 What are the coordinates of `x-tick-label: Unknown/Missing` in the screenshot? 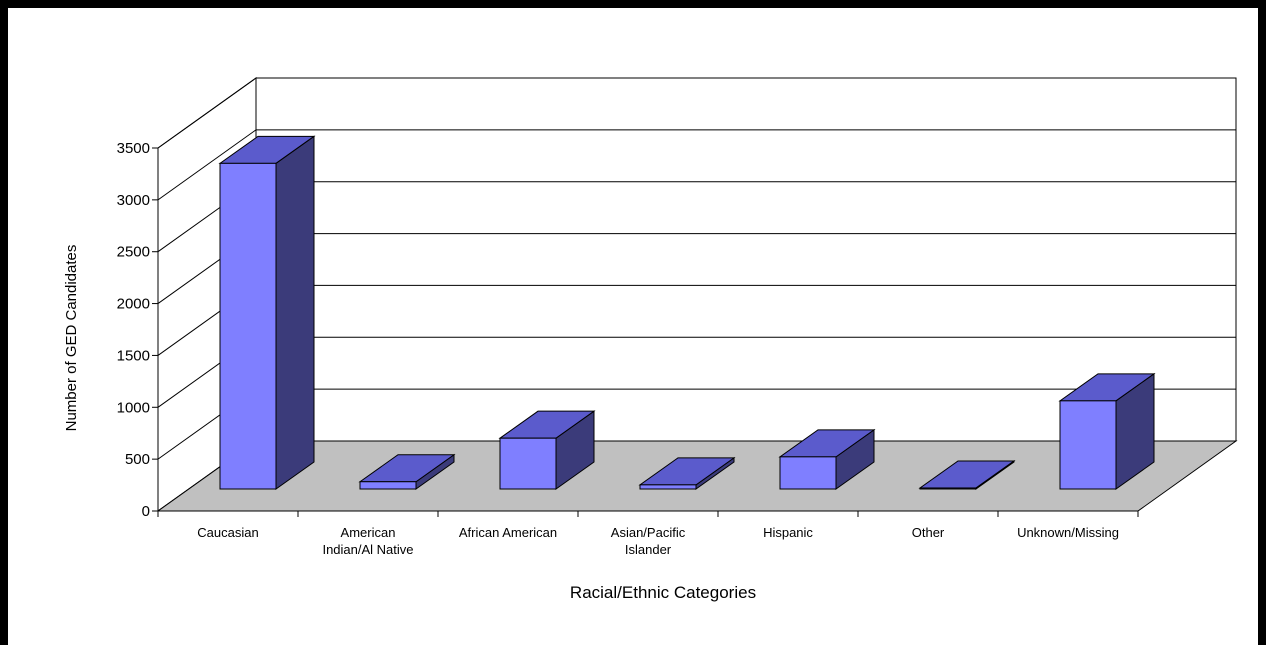 It's located at (1068, 532).